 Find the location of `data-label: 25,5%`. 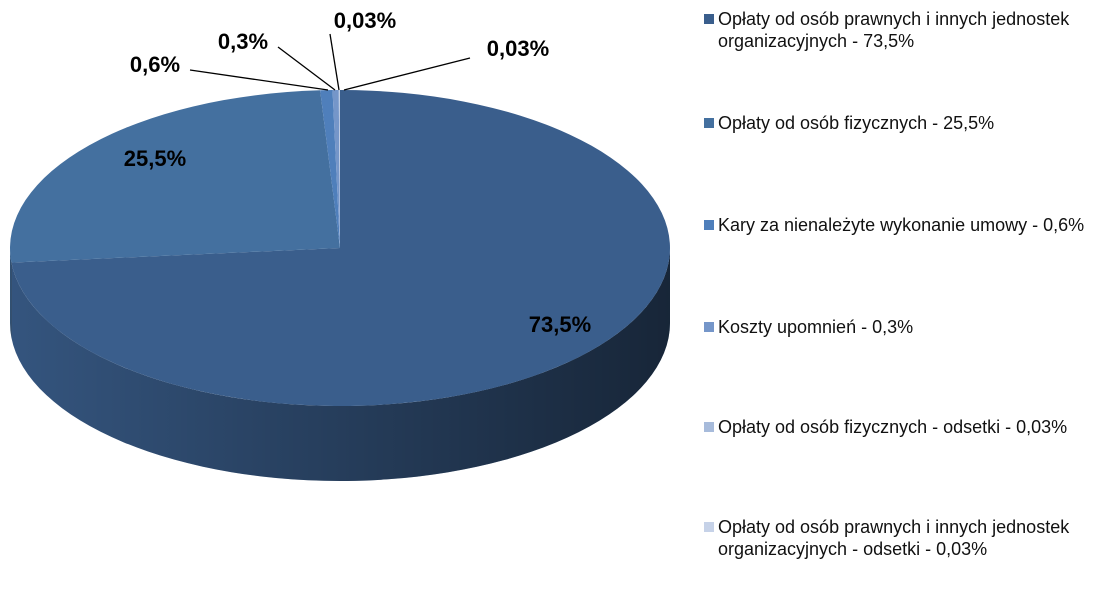

data-label: 25,5% is located at coordinates (155, 158).